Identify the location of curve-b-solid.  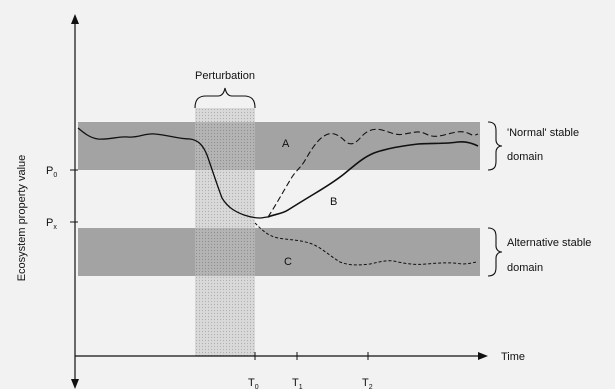
(373, 179).